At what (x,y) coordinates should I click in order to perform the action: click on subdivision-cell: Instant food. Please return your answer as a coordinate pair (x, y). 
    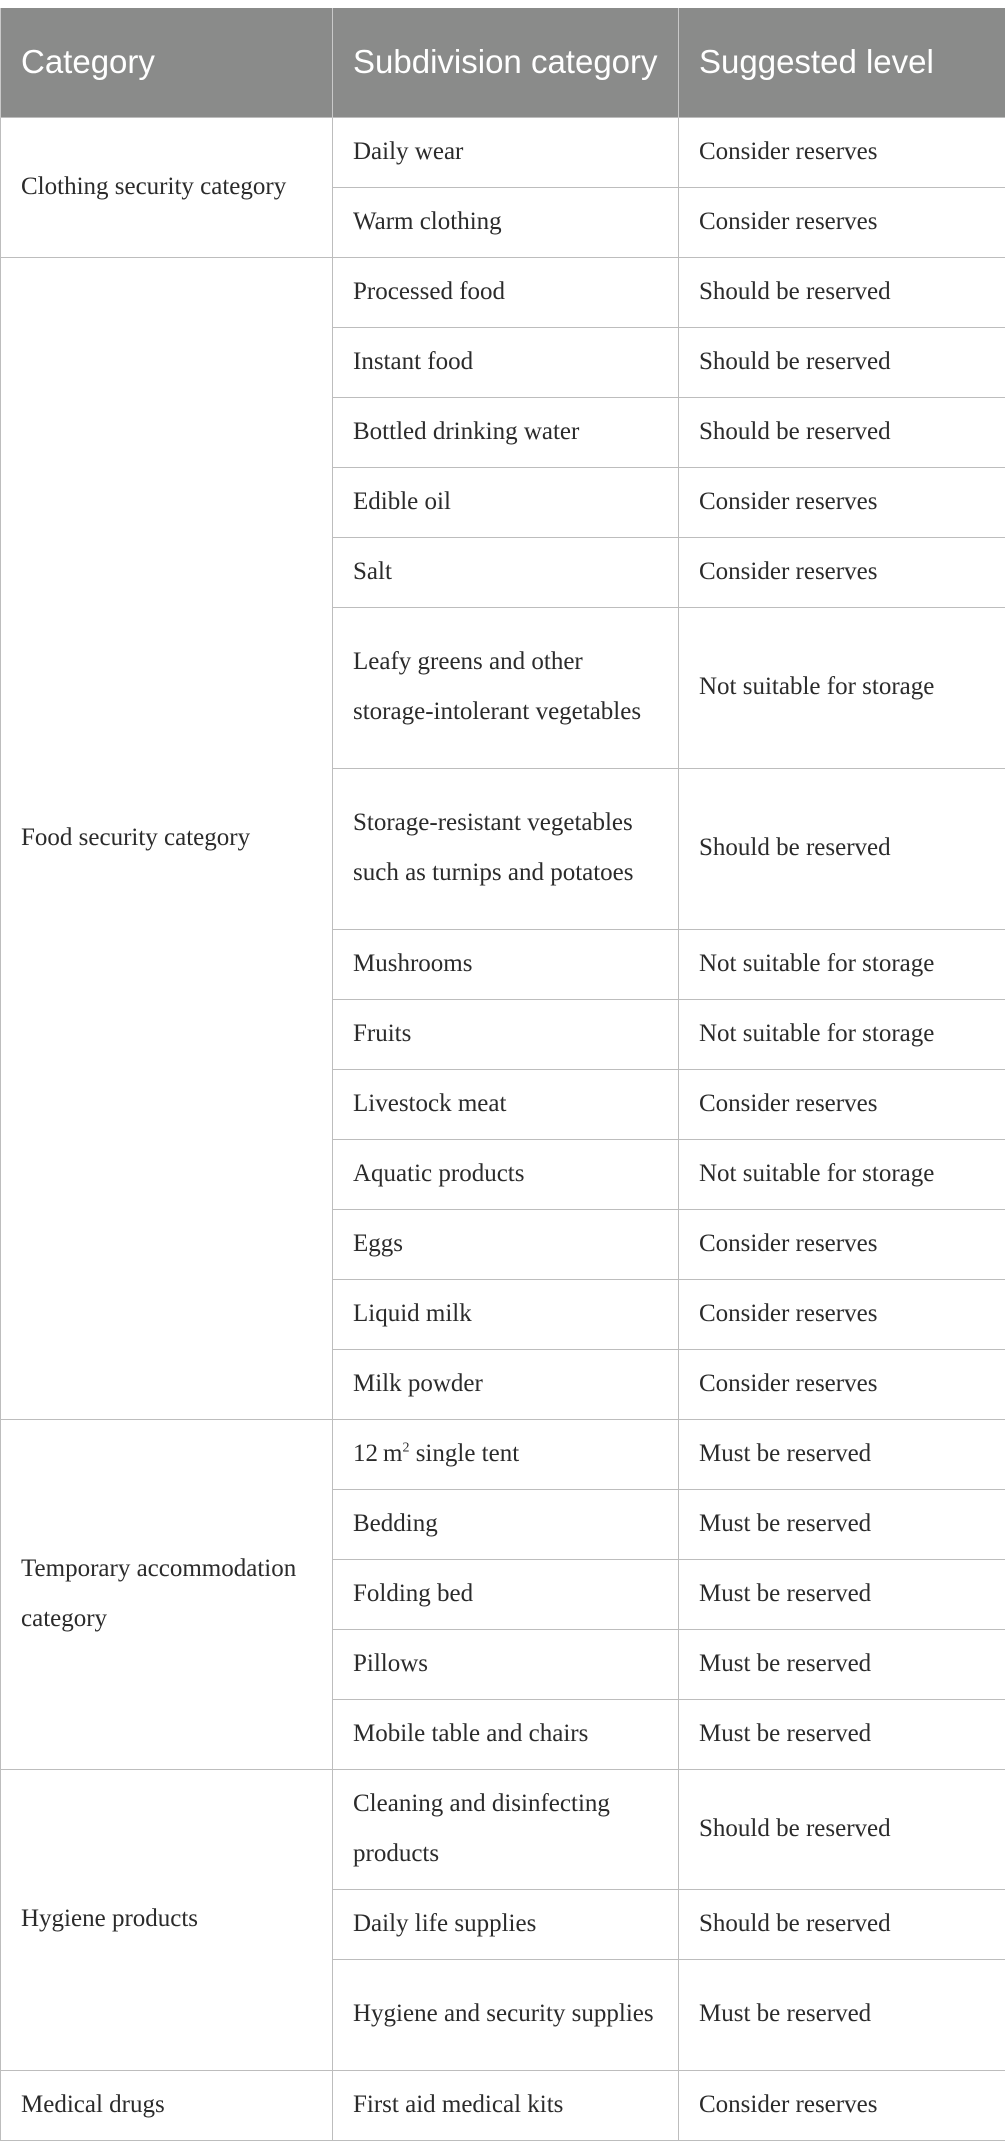
    Looking at the image, I should click on (506, 362).